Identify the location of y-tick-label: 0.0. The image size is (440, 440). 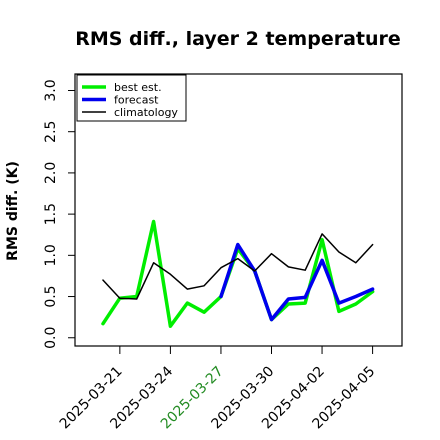
(51, 338).